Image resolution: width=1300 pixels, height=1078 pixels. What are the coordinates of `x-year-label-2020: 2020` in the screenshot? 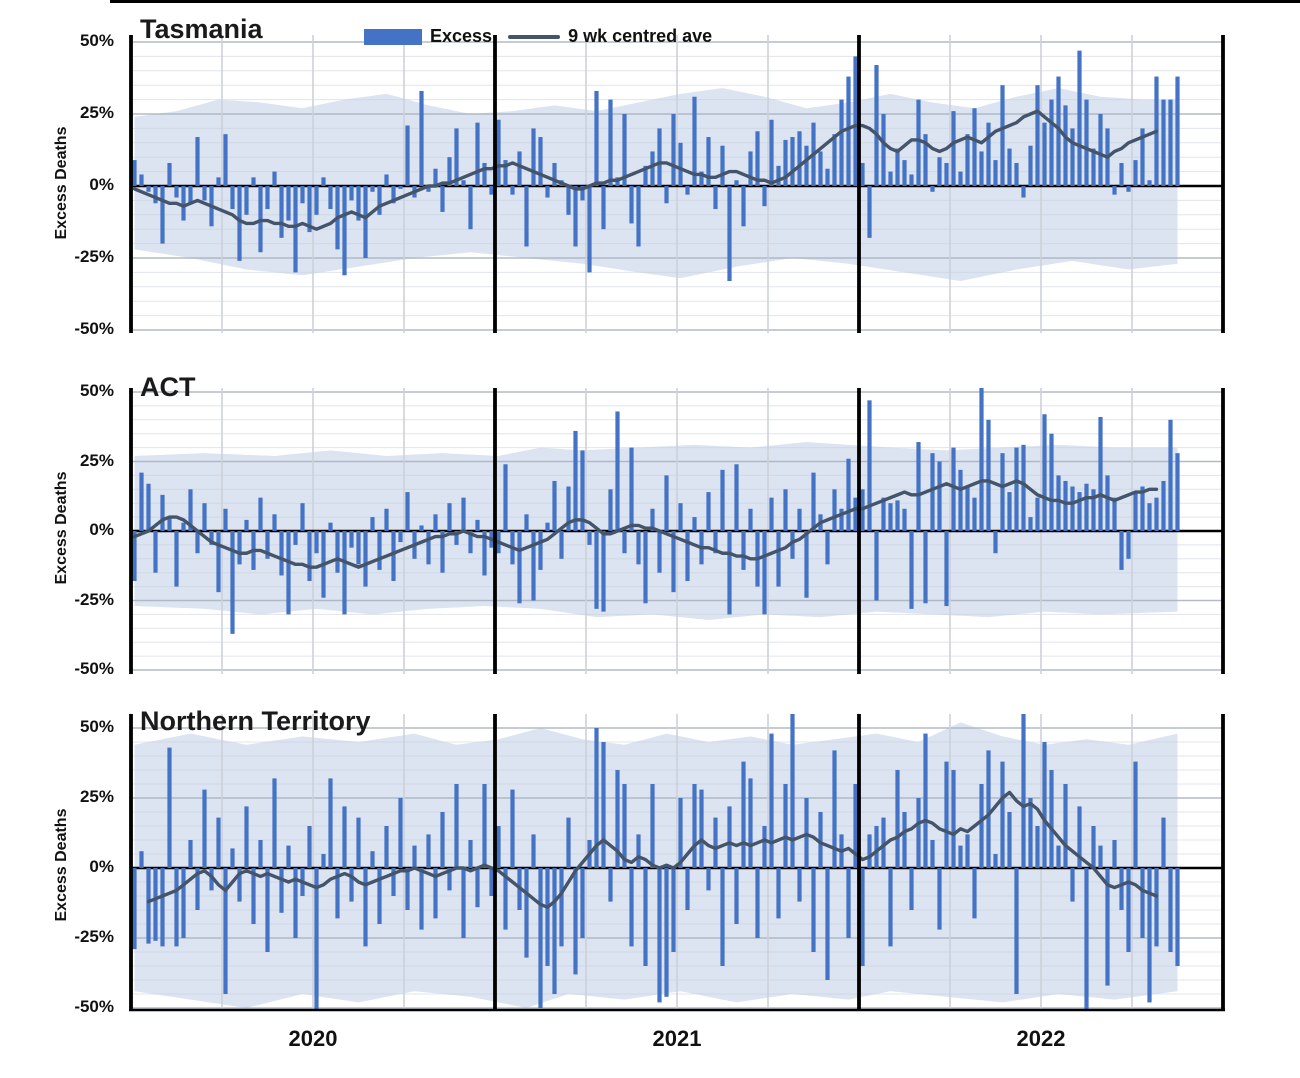 It's located at (313, 1038).